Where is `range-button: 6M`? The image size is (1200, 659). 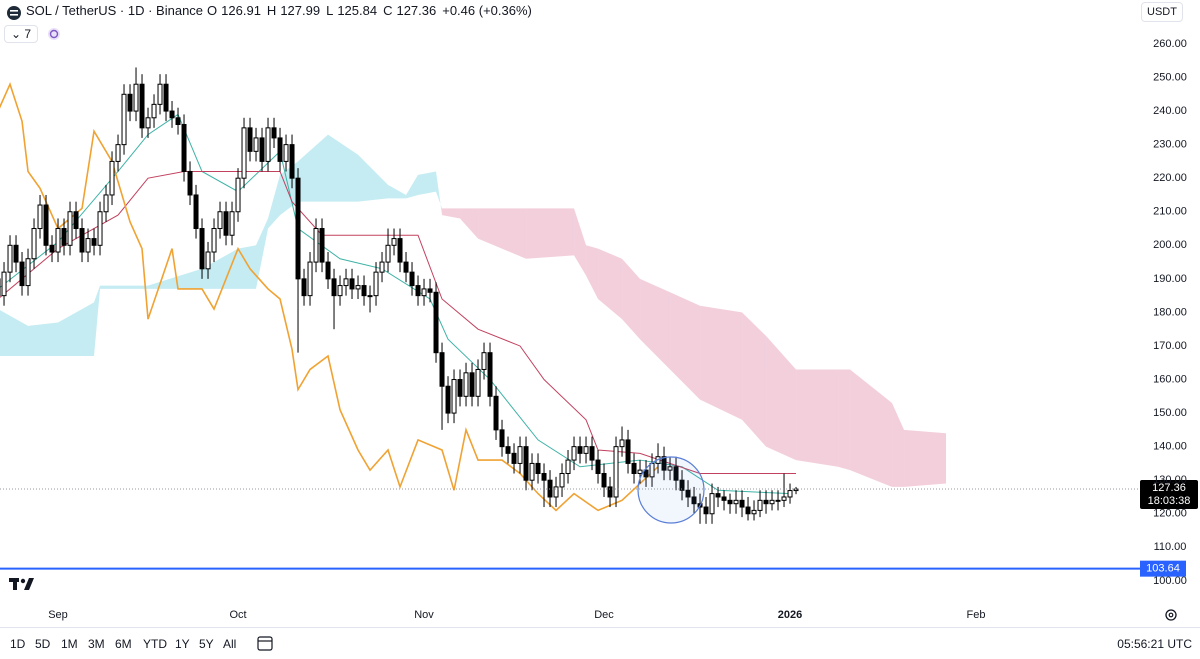 range-button: 6M is located at coordinates (123, 644).